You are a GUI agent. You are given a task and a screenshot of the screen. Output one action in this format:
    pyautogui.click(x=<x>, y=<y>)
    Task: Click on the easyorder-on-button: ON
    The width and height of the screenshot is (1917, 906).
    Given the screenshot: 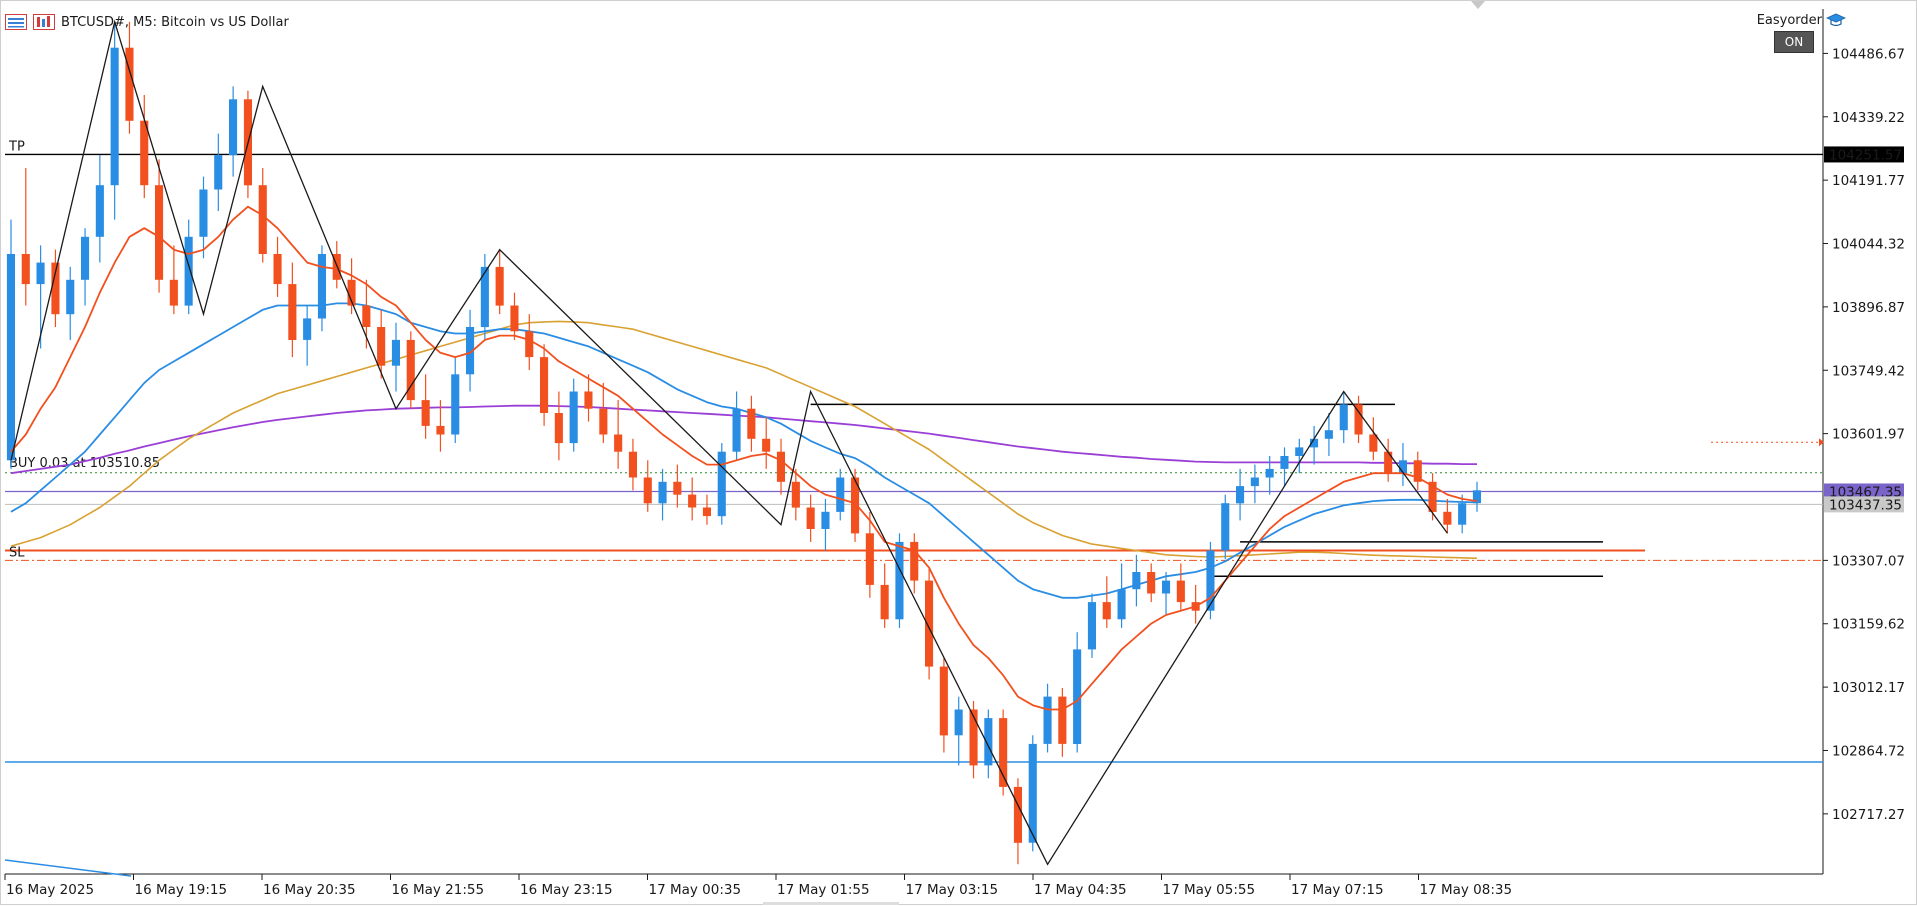 What is the action you would take?
    pyautogui.click(x=1794, y=42)
    